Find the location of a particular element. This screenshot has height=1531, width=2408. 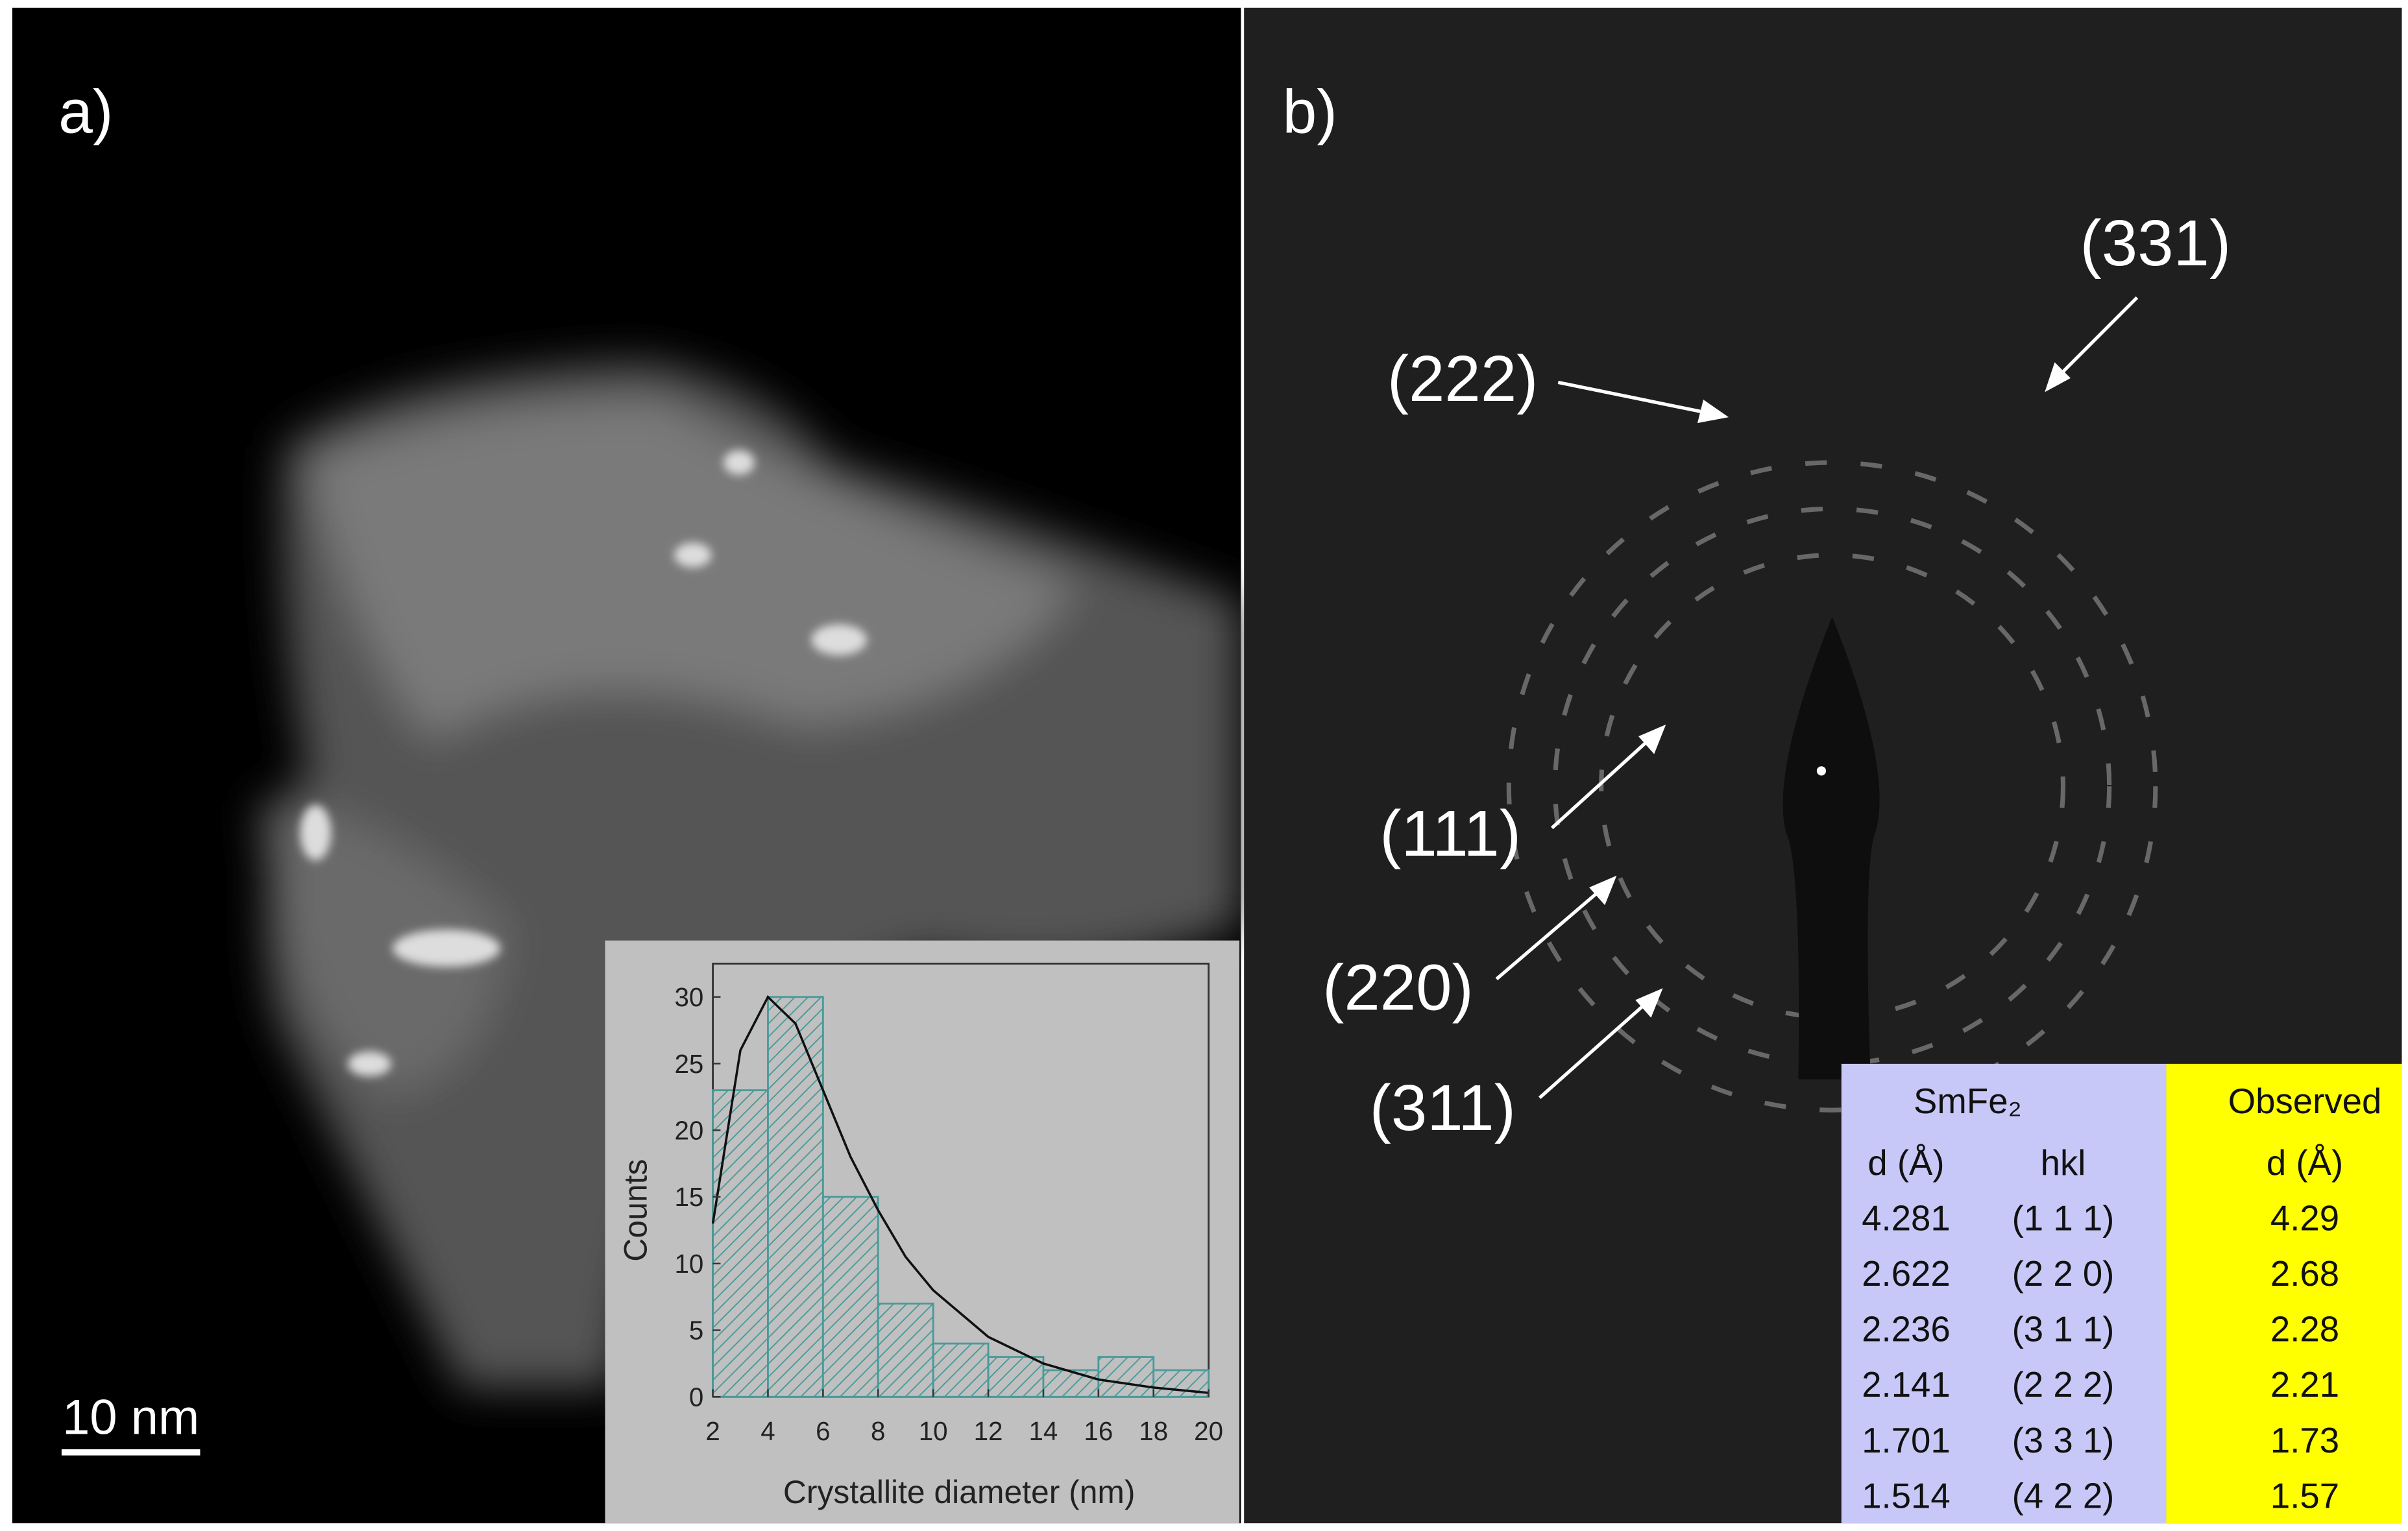

diffraction-rings is located at coordinates (1832, 786).